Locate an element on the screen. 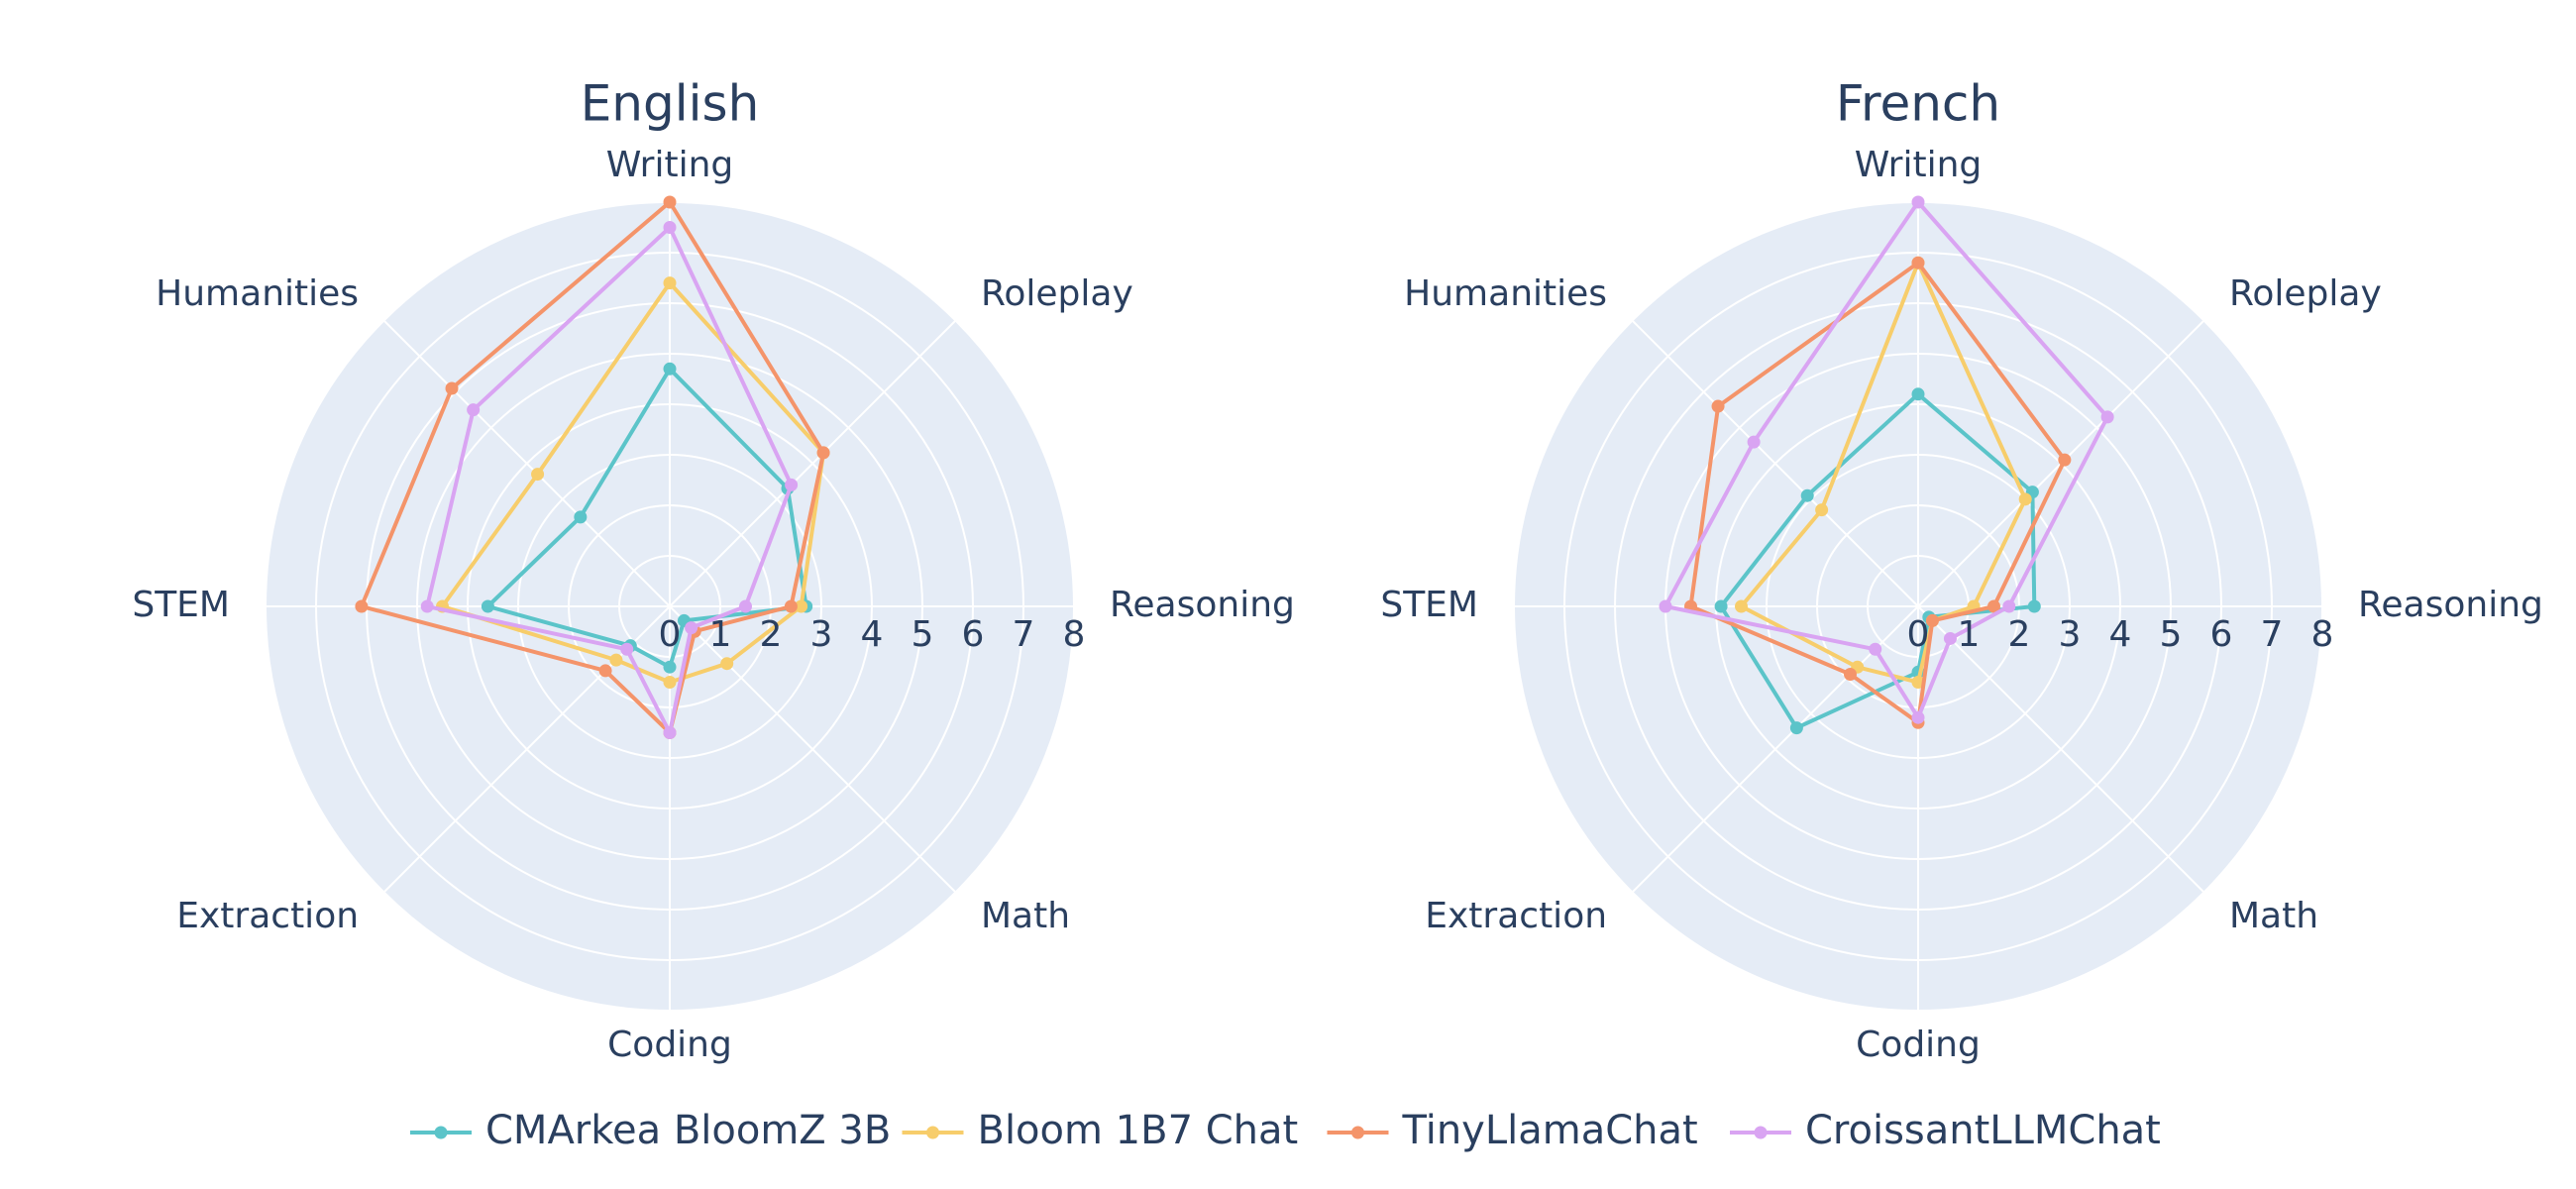  english-radial-tick-8: 8 is located at coordinates (1074, 634).